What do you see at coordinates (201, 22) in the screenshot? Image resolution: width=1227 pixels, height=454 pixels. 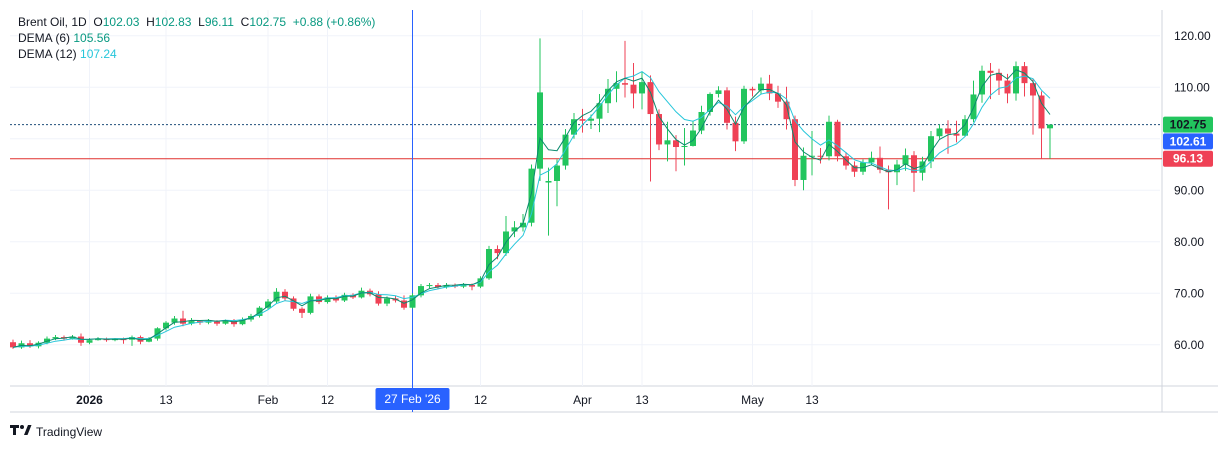 I see `low-label: L` at bounding box center [201, 22].